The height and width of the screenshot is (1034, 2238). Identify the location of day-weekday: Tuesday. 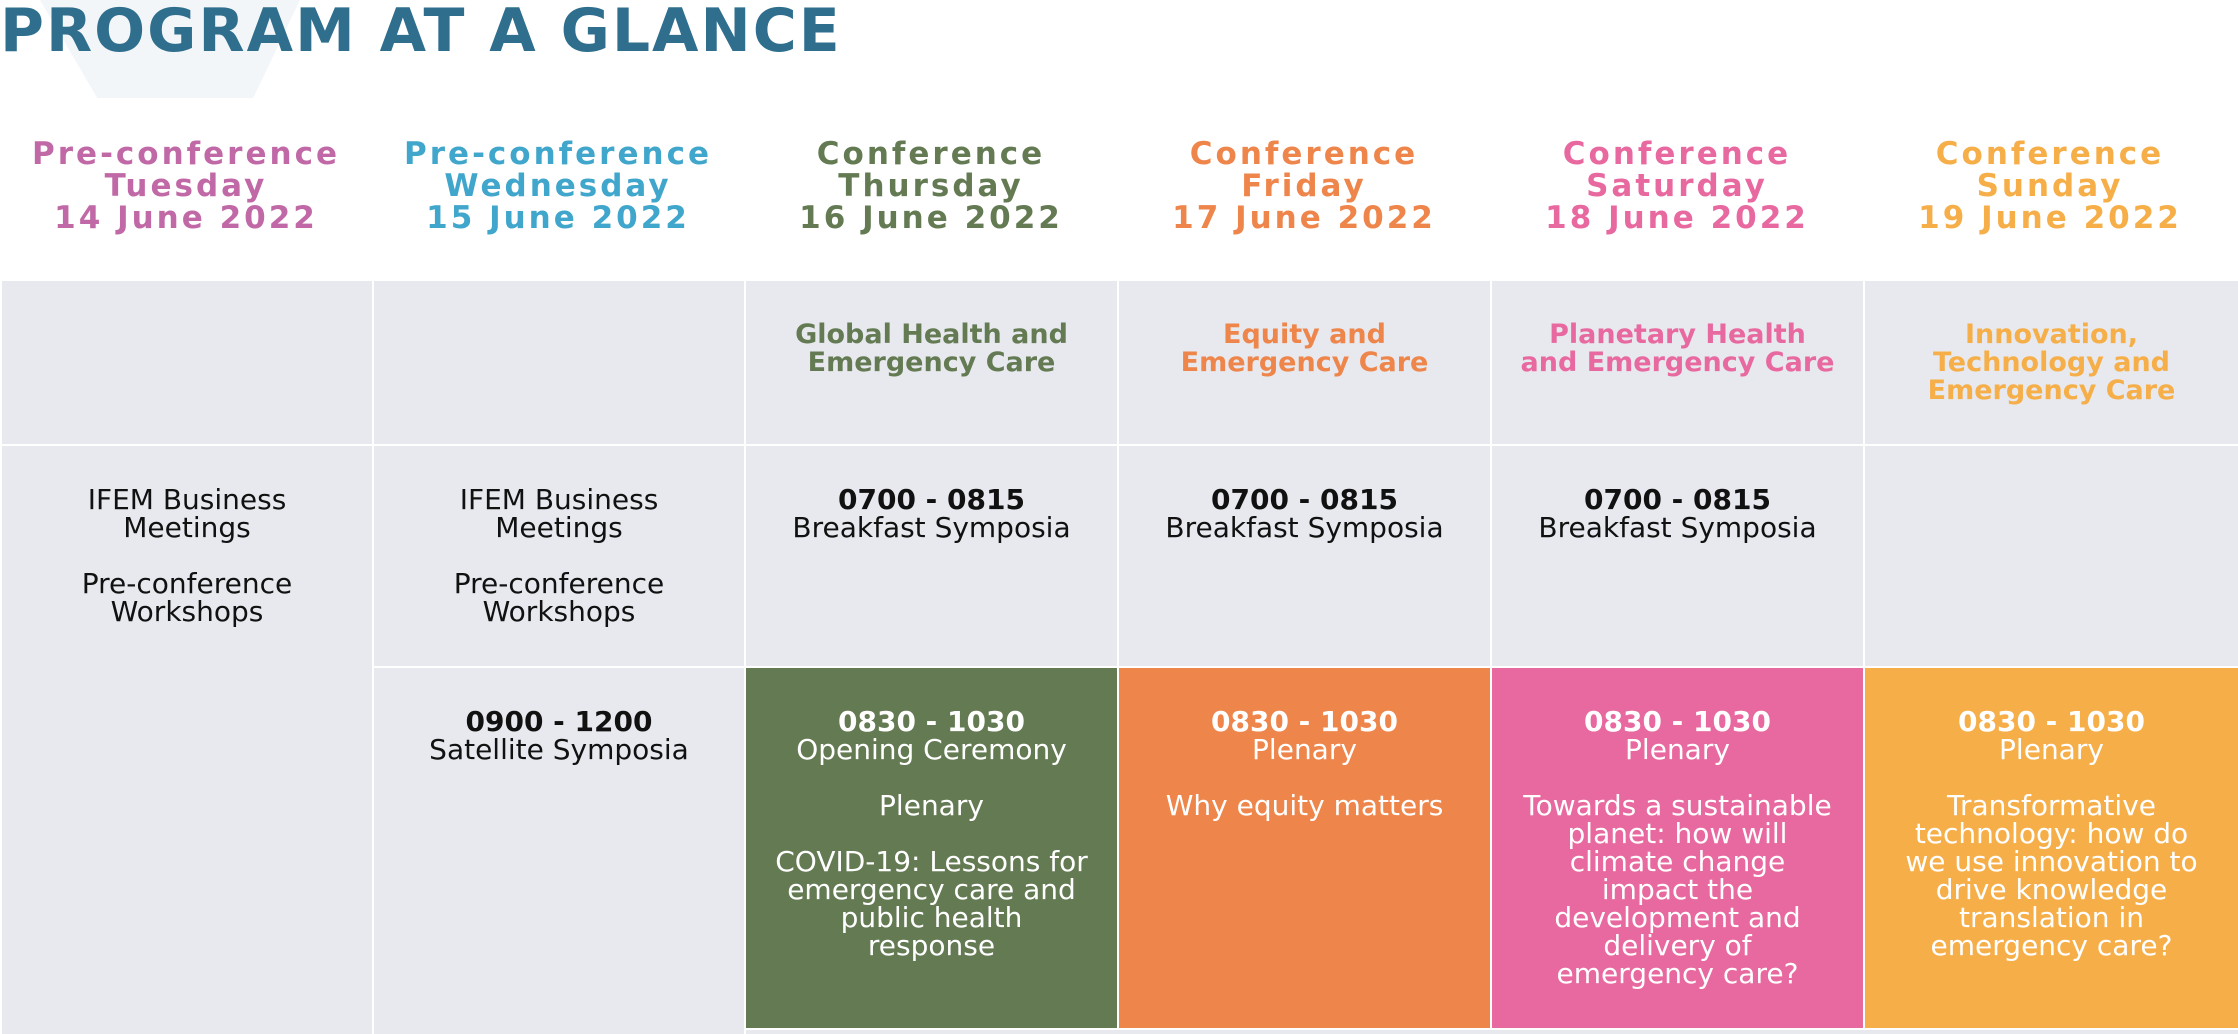
(186, 186).